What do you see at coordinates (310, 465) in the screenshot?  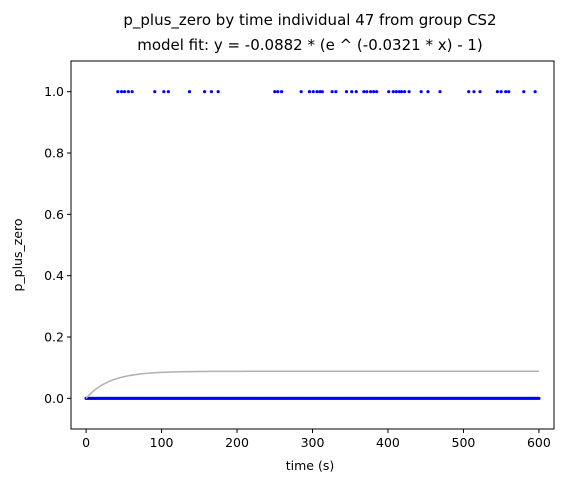 I see `x-axis-label: time (s)` at bounding box center [310, 465].